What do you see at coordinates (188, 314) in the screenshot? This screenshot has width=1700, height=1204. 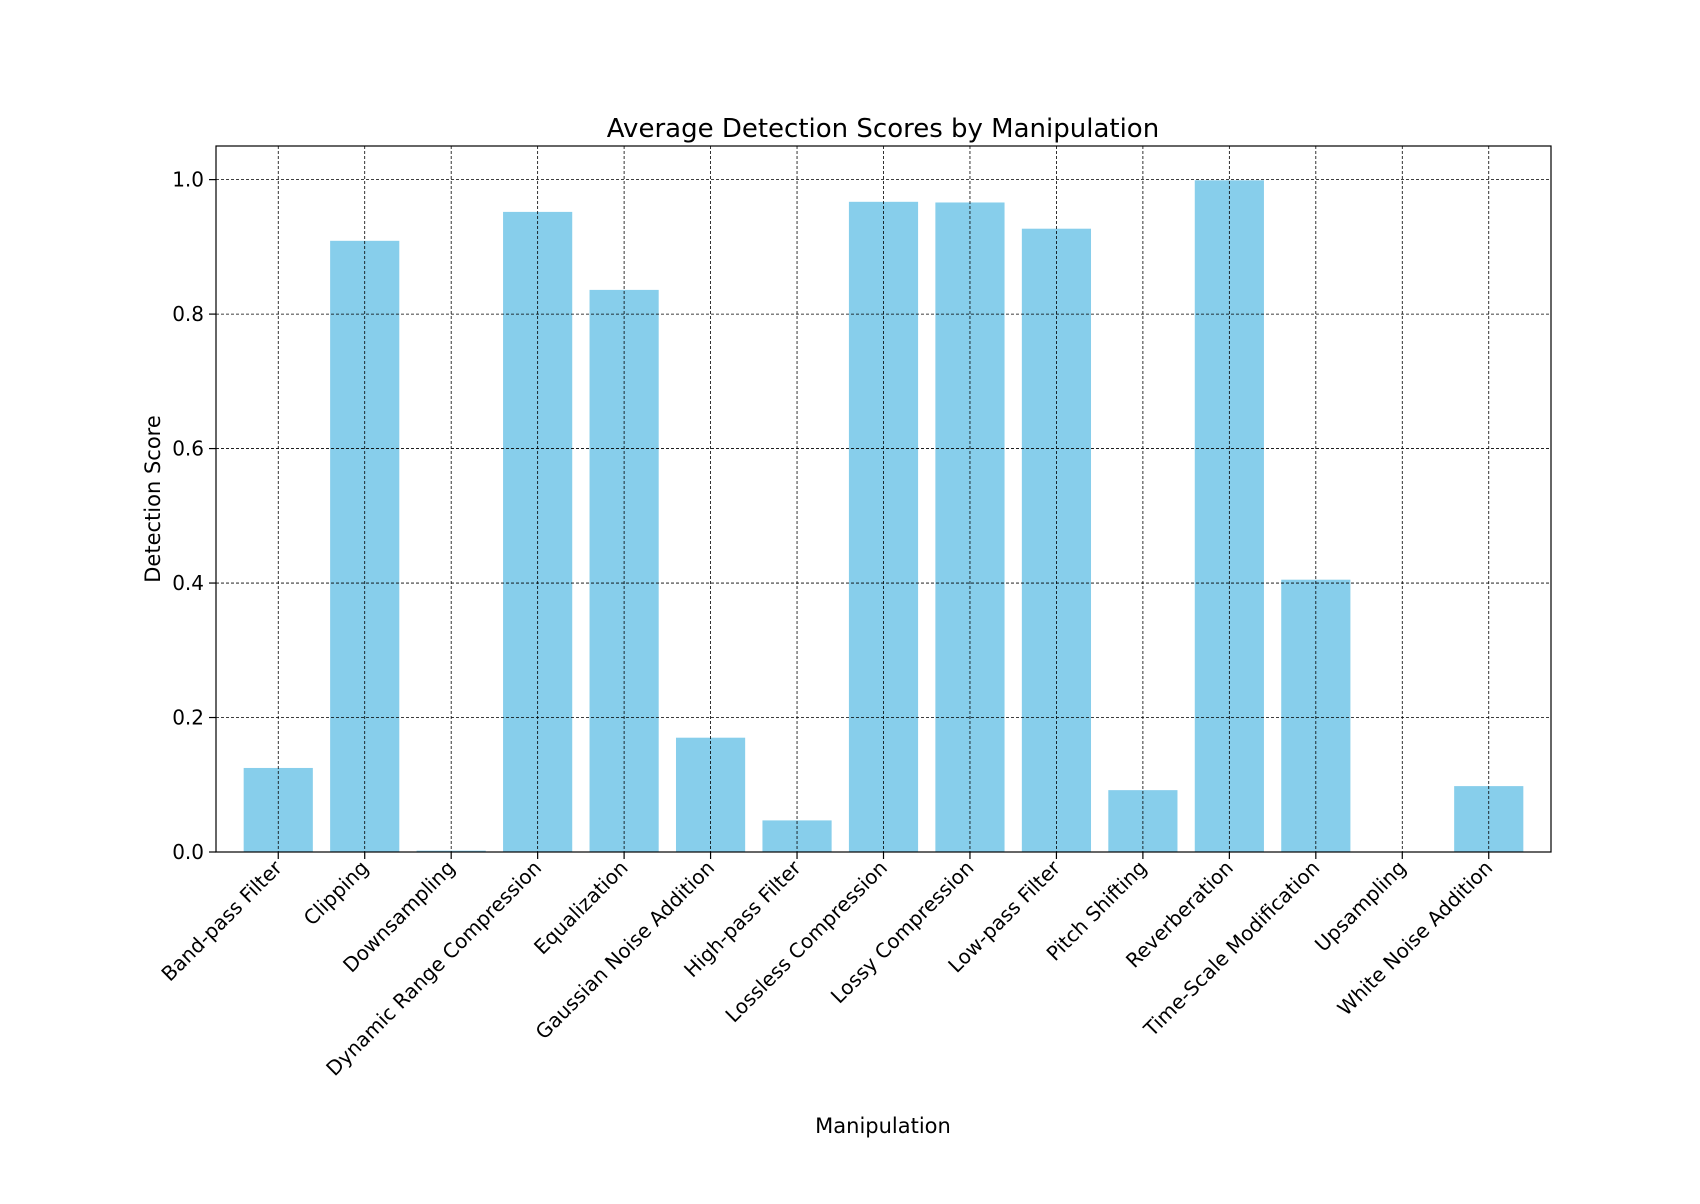 I see `y-tick-label: 0.8` at bounding box center [188, 314].